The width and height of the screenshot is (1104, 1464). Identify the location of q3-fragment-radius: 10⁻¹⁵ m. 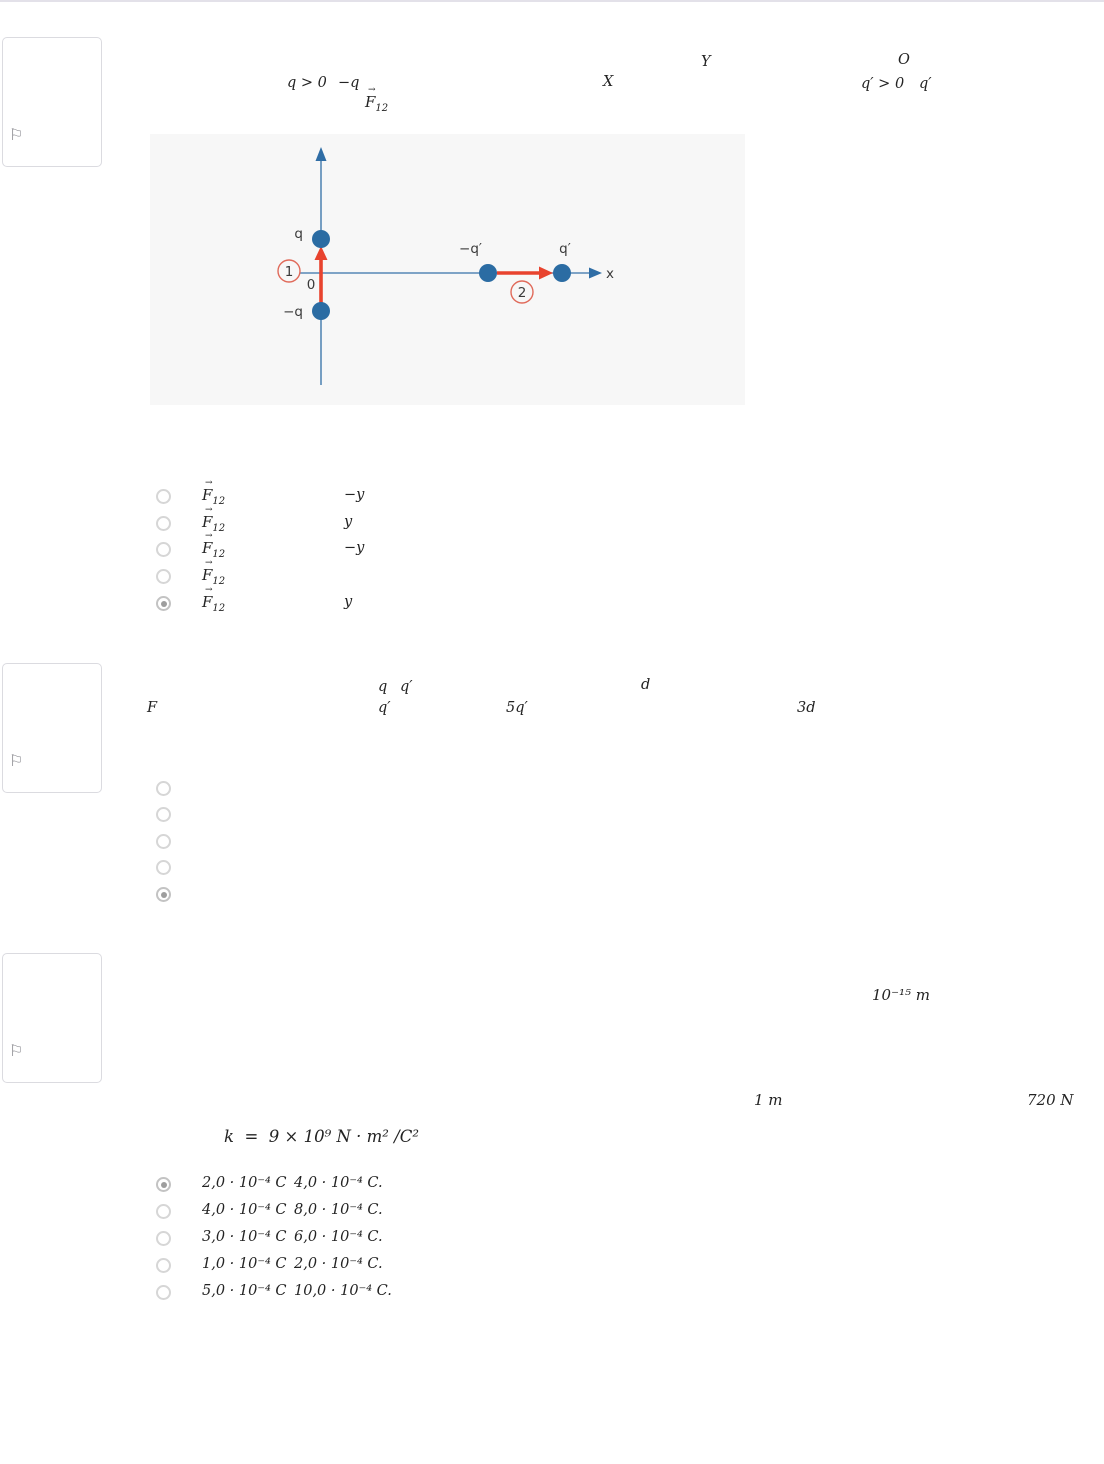
(901, 995).